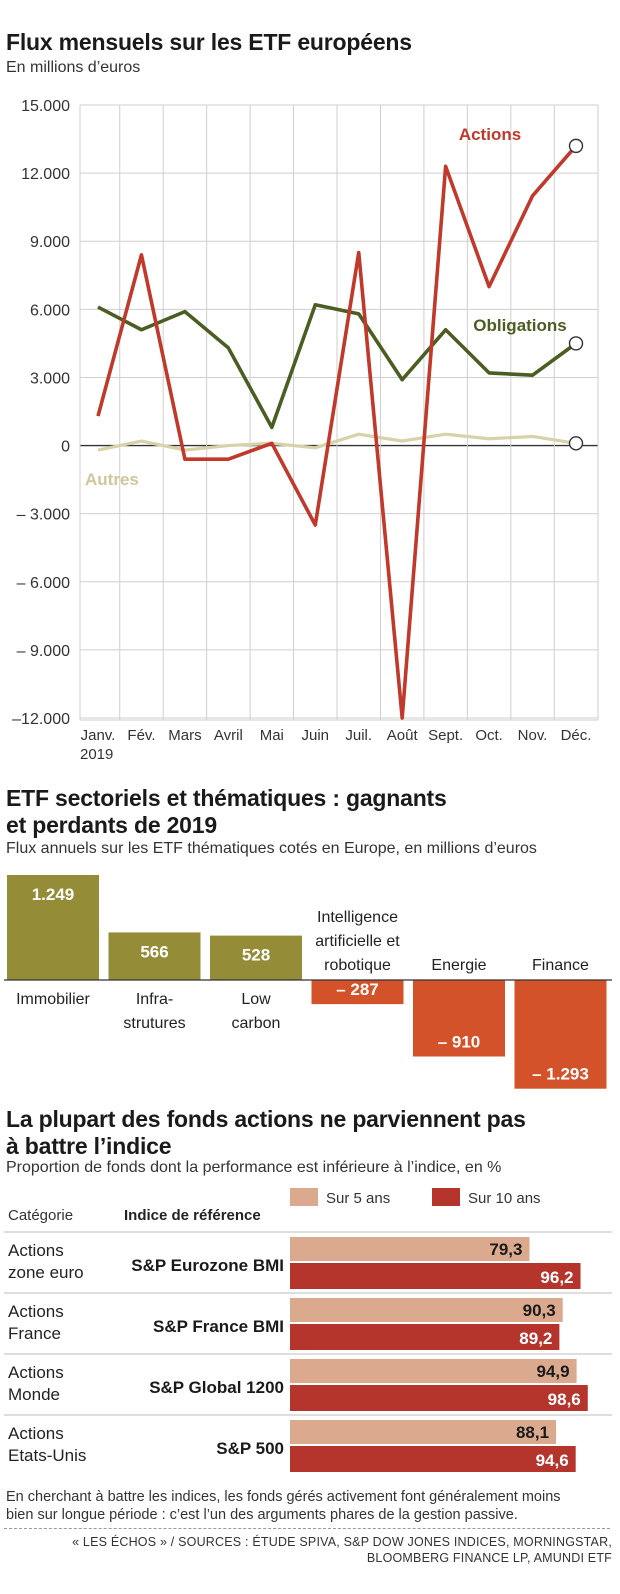 The height and width of the screenshot is (1594, 620). What do you see at coordinates (490, 134) in the screenshot?
I see `series-label-actions: Actions` at bounding box center [490, 134].